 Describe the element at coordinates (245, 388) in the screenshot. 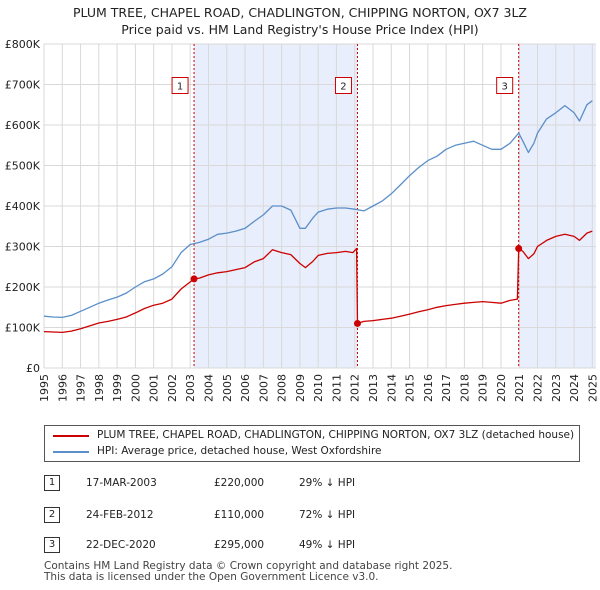

I see `x-tick-label: 2006` at that location.